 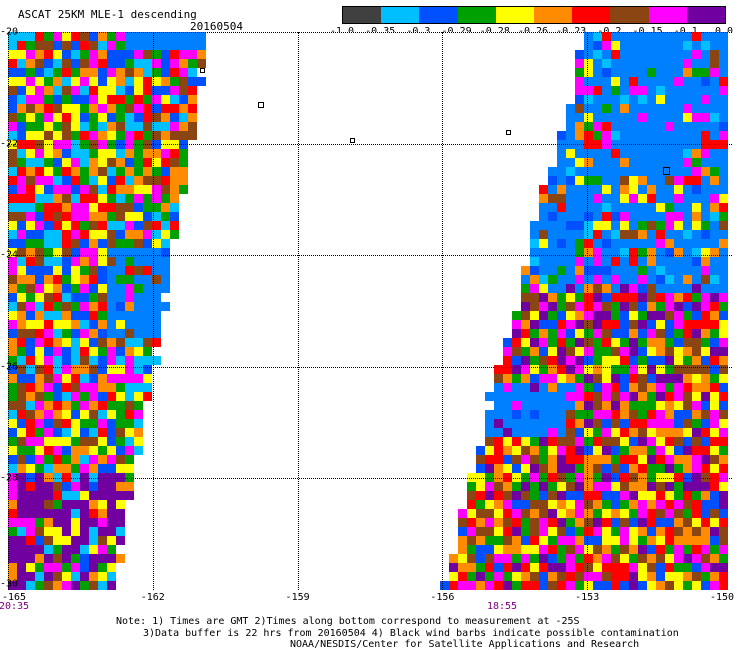 What do you see at coordinates (443, 311) in the screenshot?
I see `longitude-gridline` at bounding box center [443, 311].